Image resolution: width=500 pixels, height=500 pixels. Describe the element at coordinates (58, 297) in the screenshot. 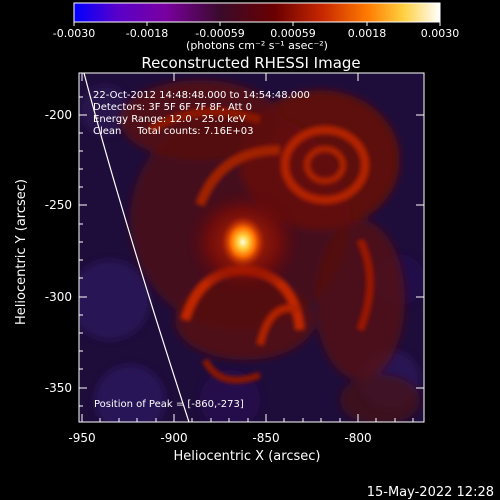

I see `y-tick-label: -300` at that location.